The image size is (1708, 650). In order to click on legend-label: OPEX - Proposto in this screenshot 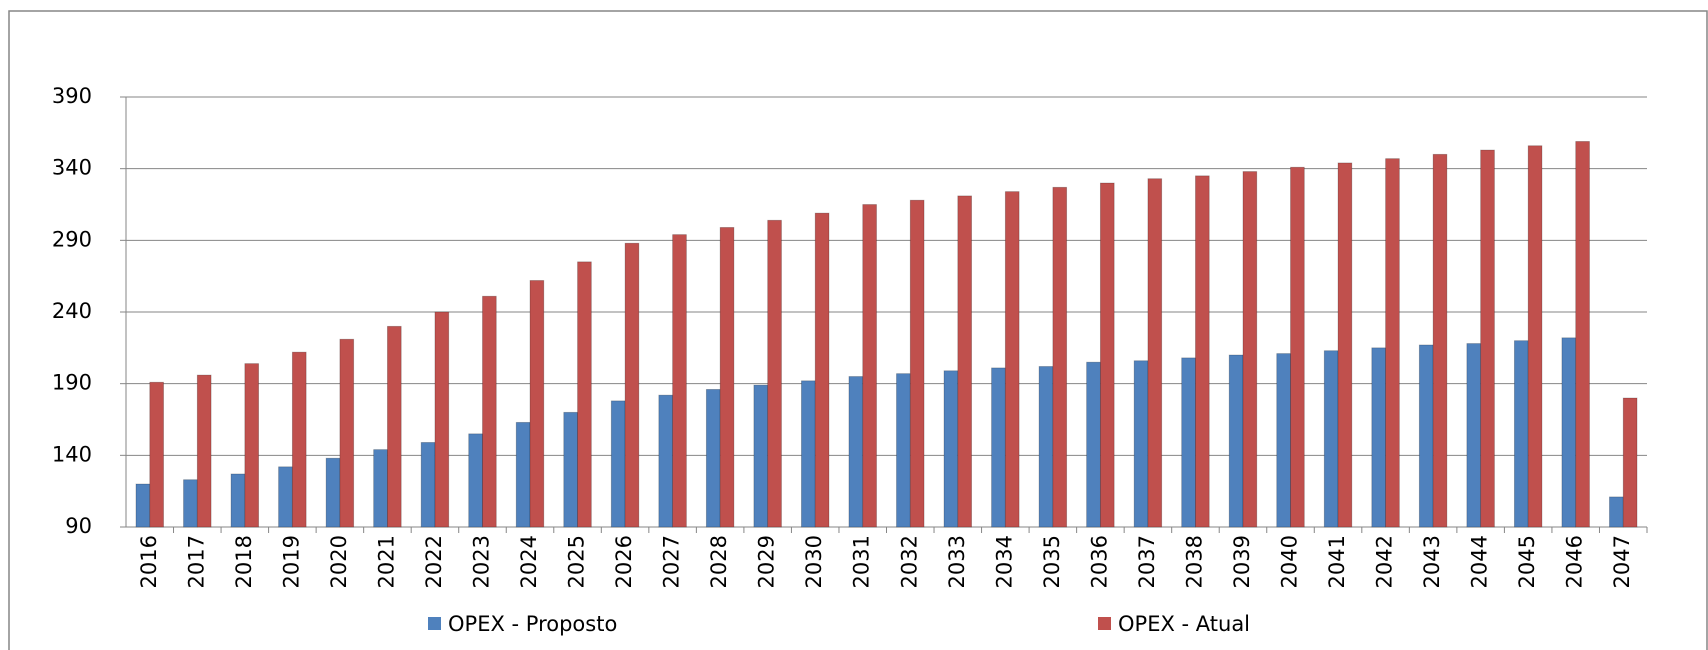, I will do `click(532, 624)`.